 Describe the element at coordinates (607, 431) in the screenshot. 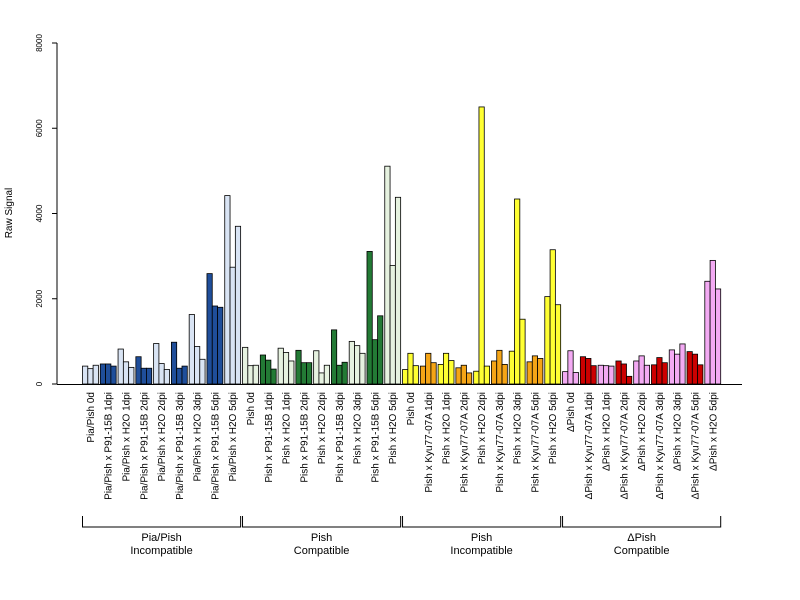

I see `x-tick-label: ΔPish x H2O 1dpi` at that location.